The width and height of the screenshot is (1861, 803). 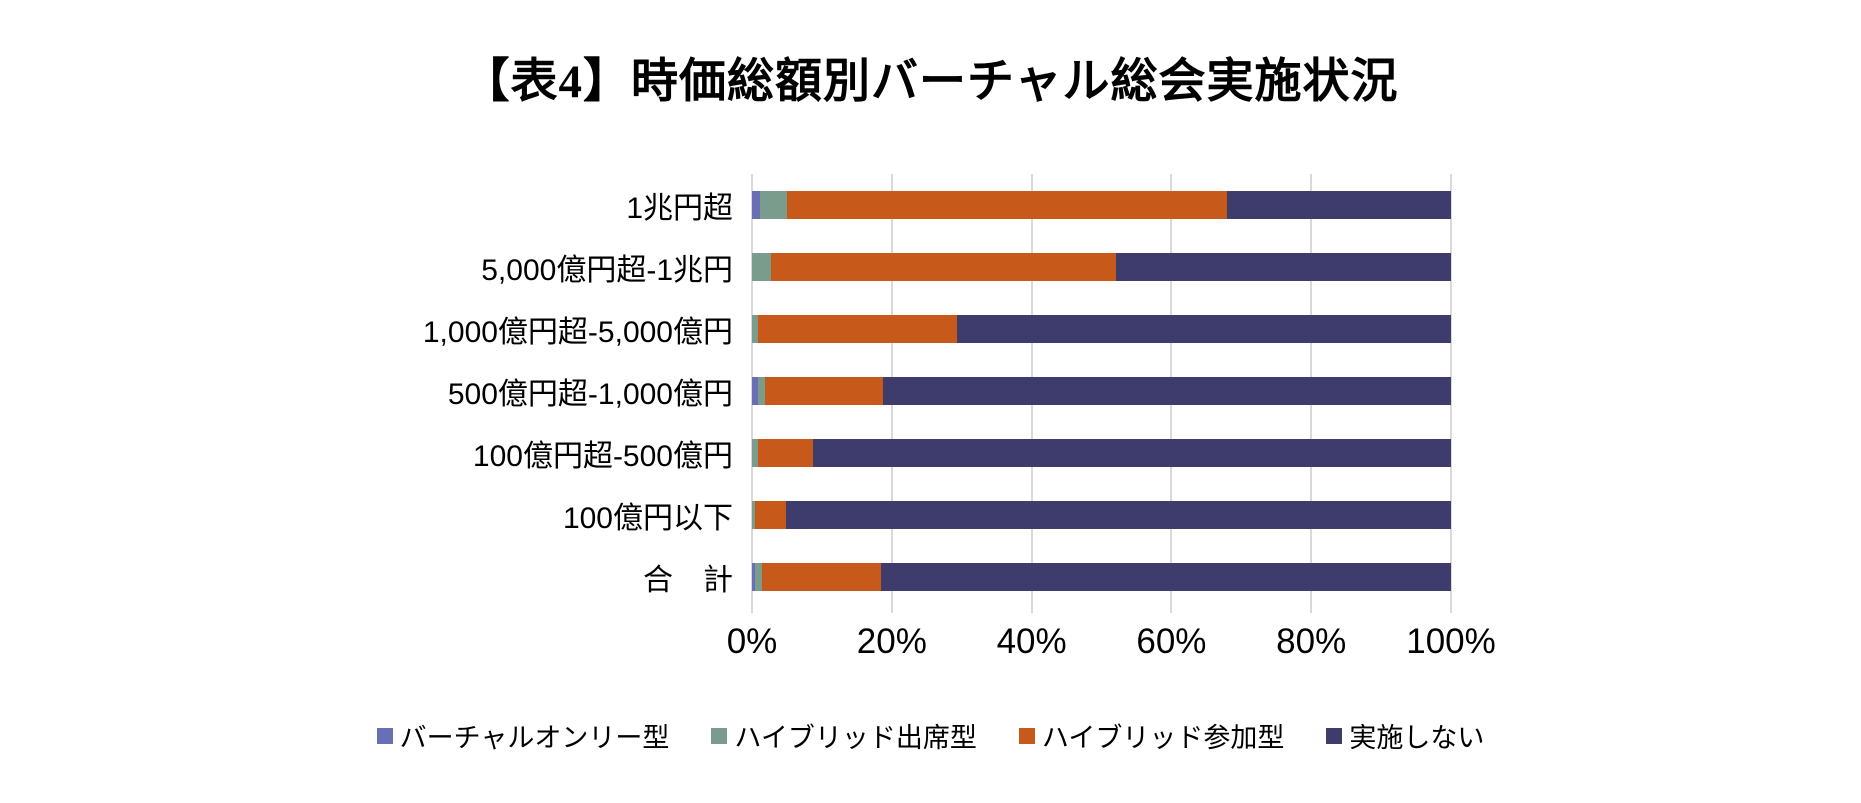 What do you see at coordinates (855, 738) in the screenshot?
I see `legend-label: ハイブリッド出席型` at bounding box center [855, 738].